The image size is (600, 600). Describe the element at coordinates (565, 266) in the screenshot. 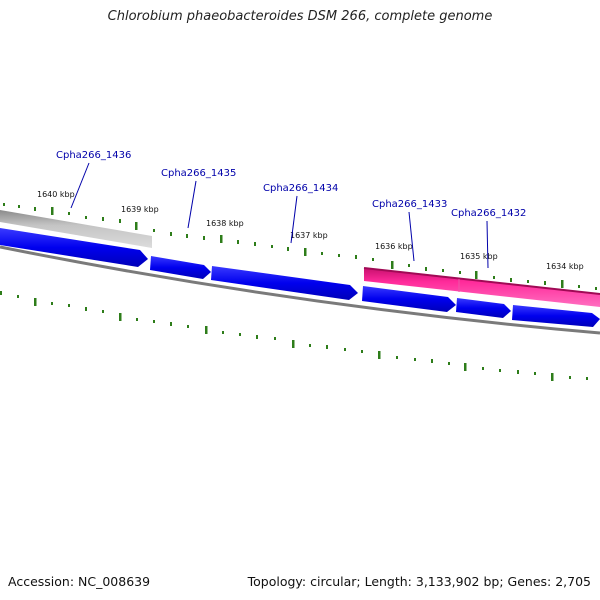

I see `kbp-label: 1634 kbp` at that location.